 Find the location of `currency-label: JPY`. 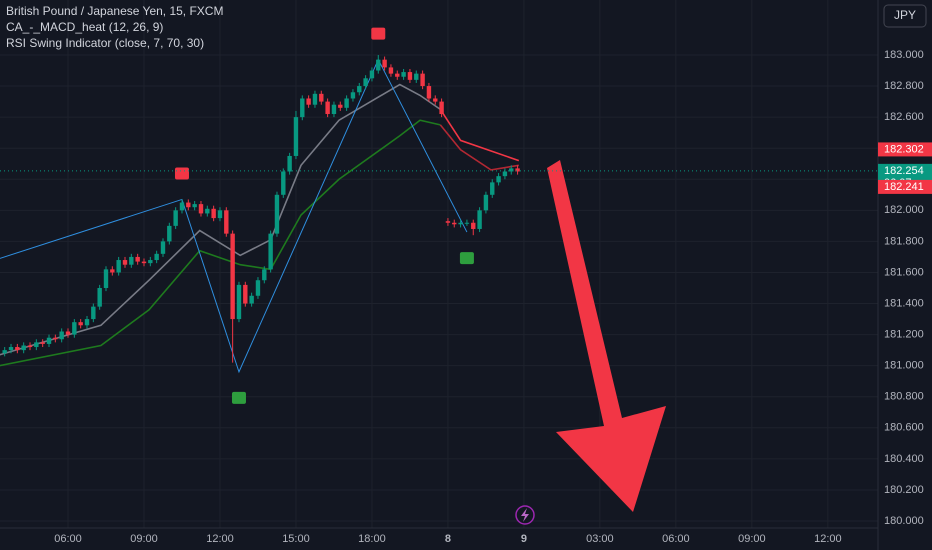

currency-label: JPY is located at coordinates (905, 15).